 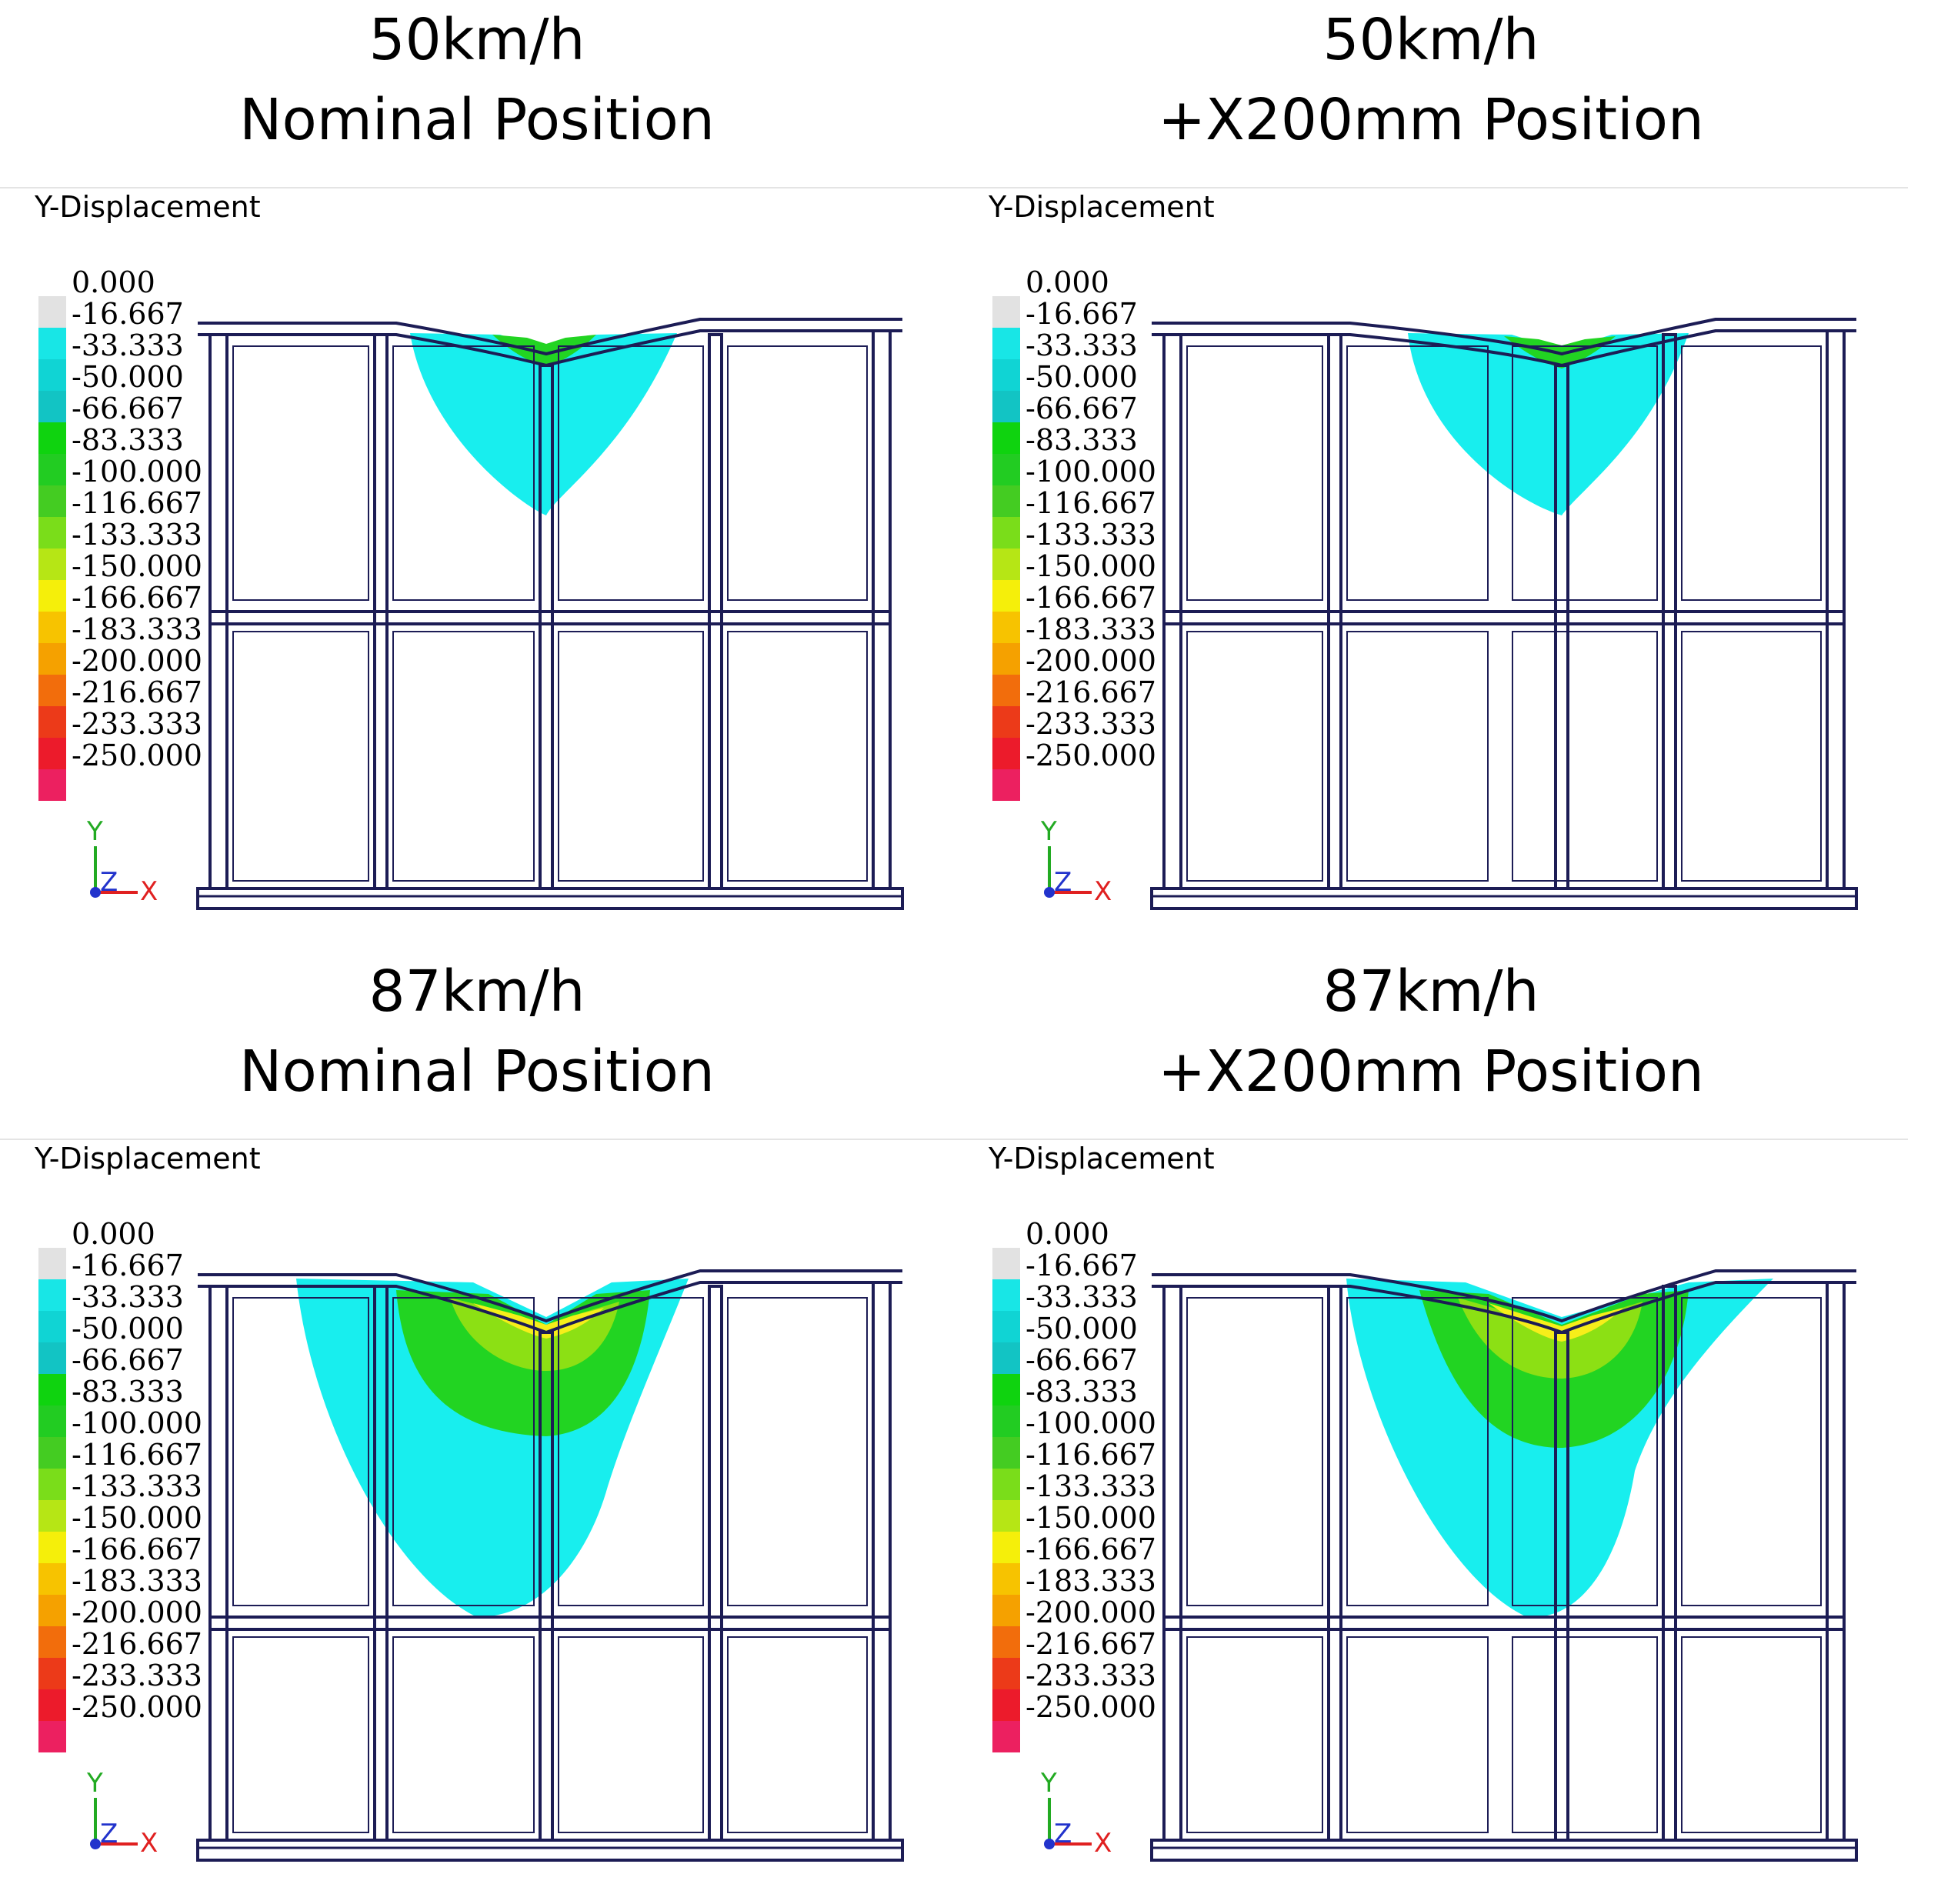 What do you see at coordinates (1103, 1843) in the screenshot?
I see `x-axis-label: X` at bounding box center [1103, 1843].